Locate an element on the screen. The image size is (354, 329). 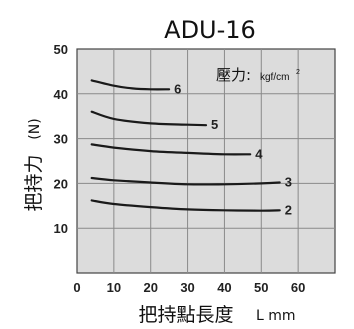
series-labels: 6 5 4 3 2 is located at coordinates (233, 149).